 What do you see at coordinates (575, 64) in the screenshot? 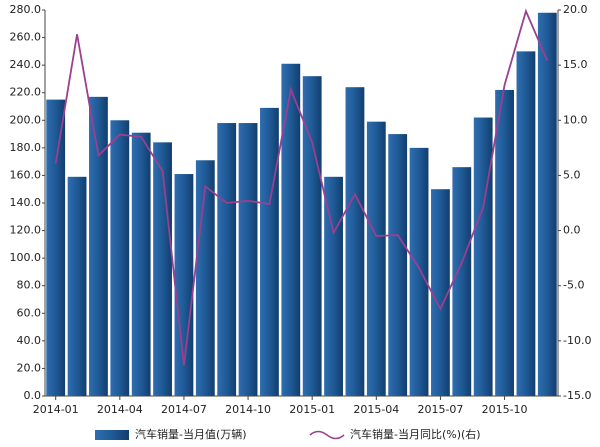
I see `y2-tick-label: 15.0` at bounding box center [575, 64].